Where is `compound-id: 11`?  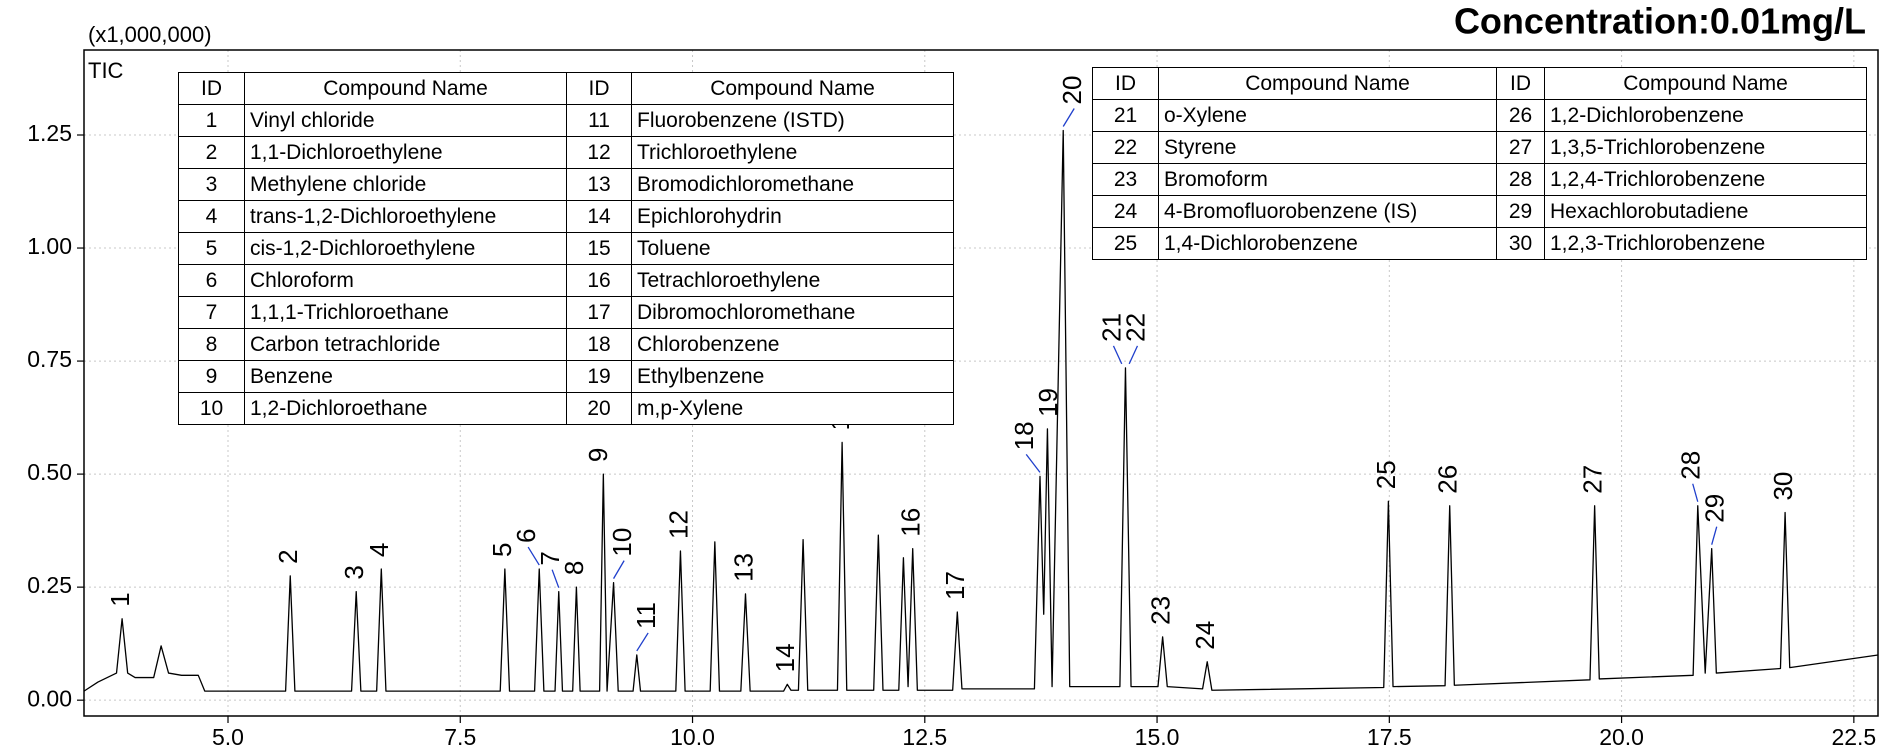
compound-id: 11 is located at coordinates (599, 120).